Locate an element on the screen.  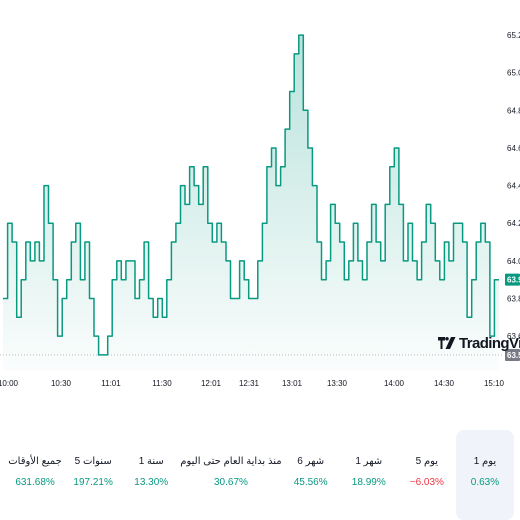
y-axis-tick-label: 64.2 is located at coordinates (513, 223).